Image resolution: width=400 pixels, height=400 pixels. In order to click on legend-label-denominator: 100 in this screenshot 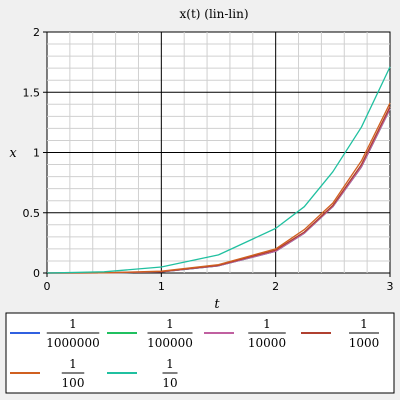, I will do `click(73, 383)`.